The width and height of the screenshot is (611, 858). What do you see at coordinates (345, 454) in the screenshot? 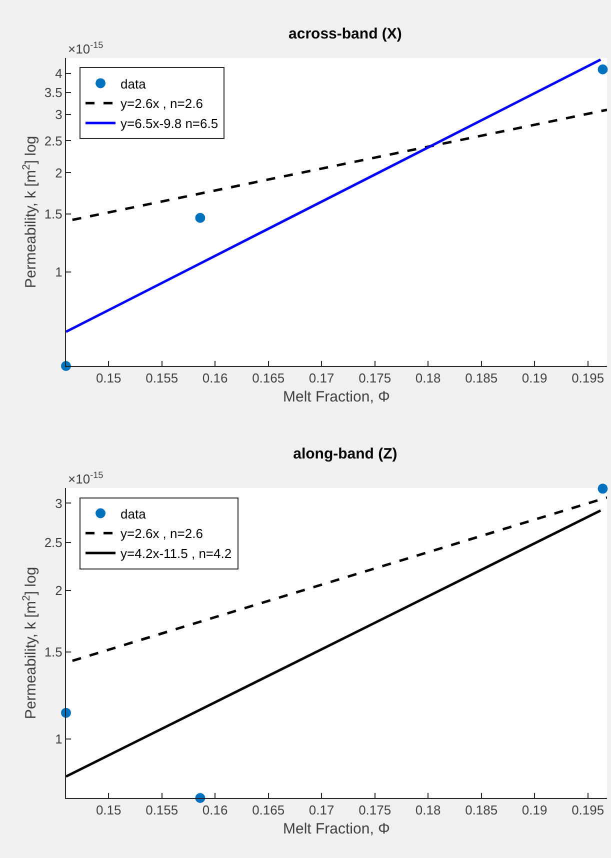
I see `chart-title: along-band (Z)` at bounding box center [345, 454].